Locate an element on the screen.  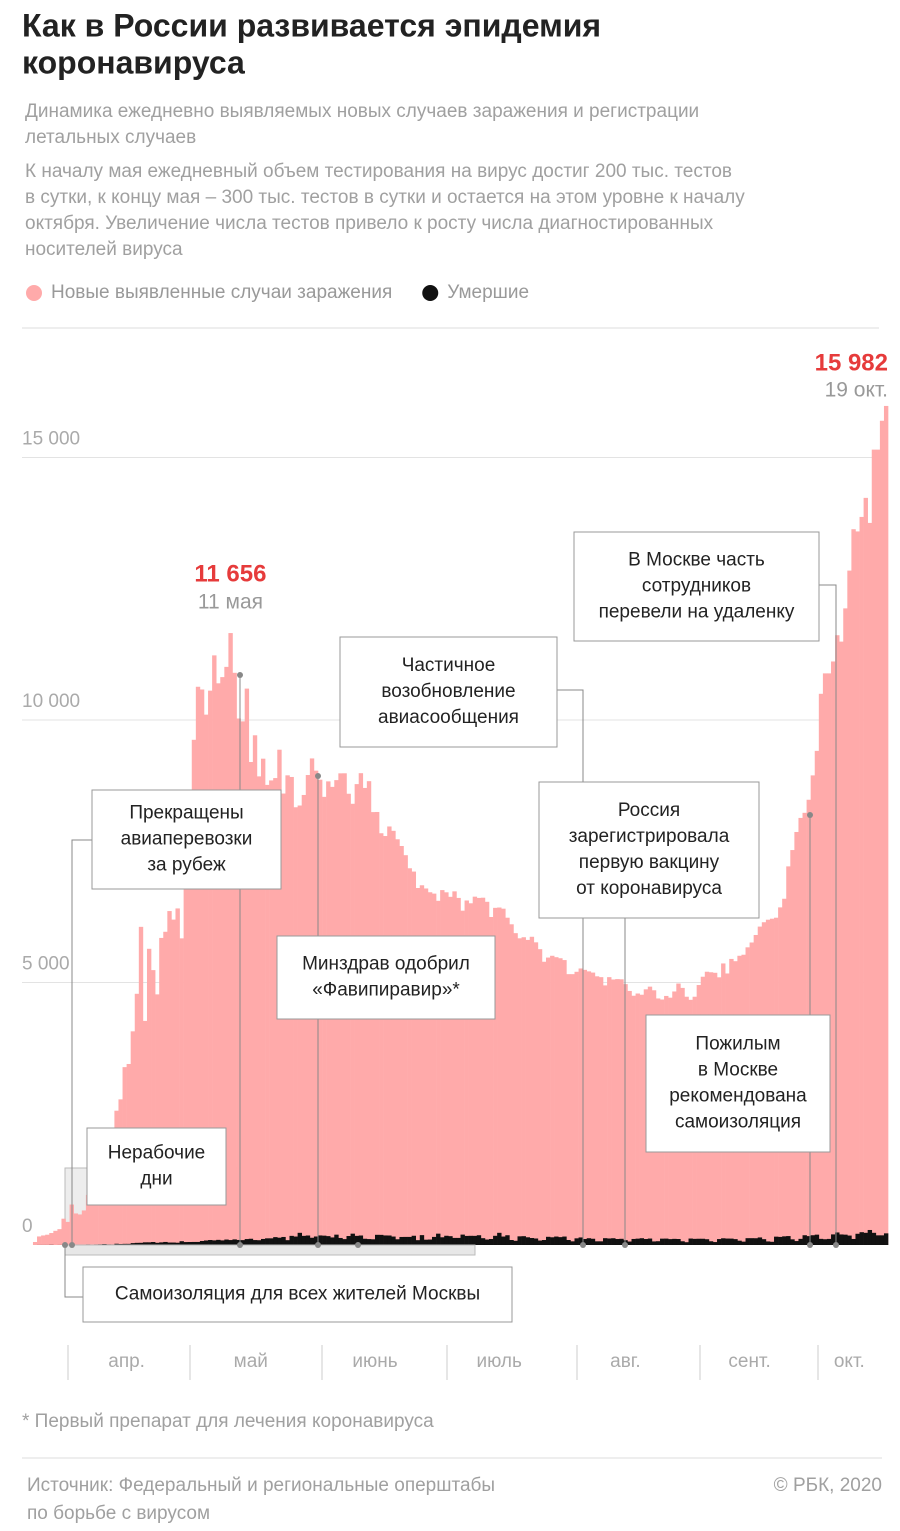
month-separators is located at coordinates (443, 1362).